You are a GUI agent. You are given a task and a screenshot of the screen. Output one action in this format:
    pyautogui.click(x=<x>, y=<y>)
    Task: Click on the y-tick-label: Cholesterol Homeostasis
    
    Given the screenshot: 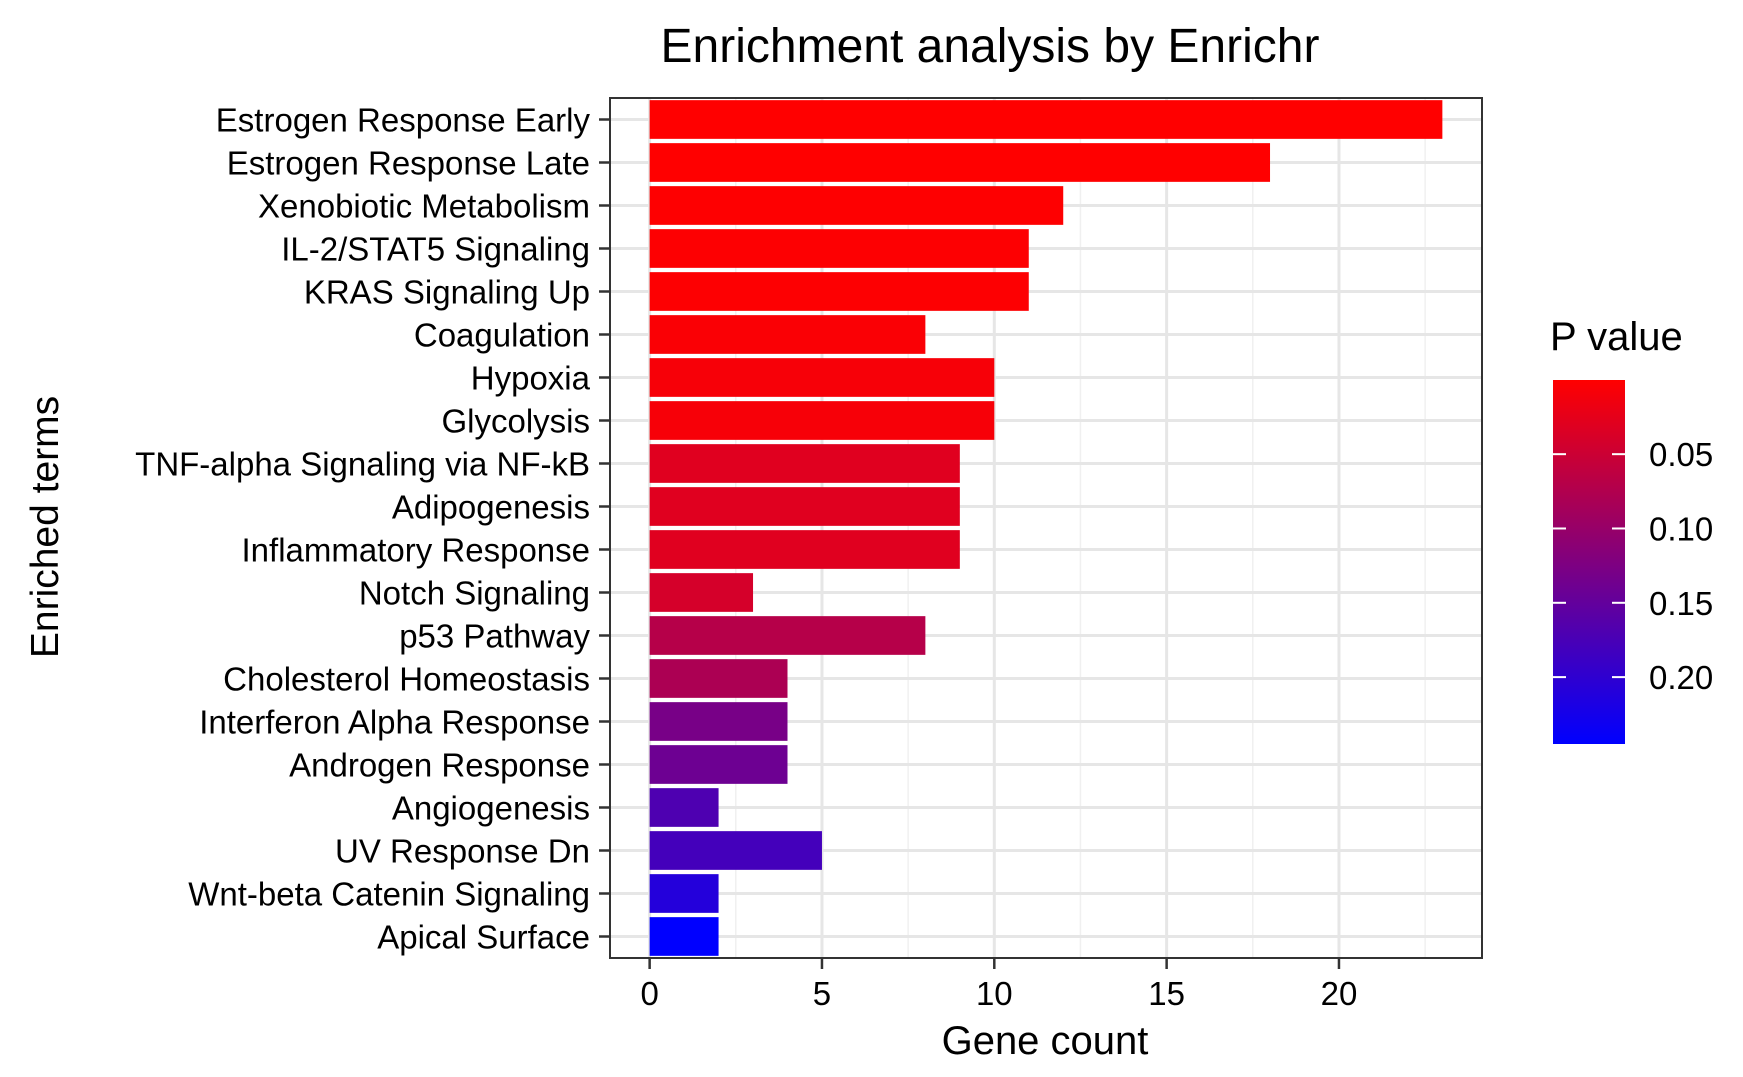 What is the action you would take?
    pyautogui.click(x=406, y=679)
    